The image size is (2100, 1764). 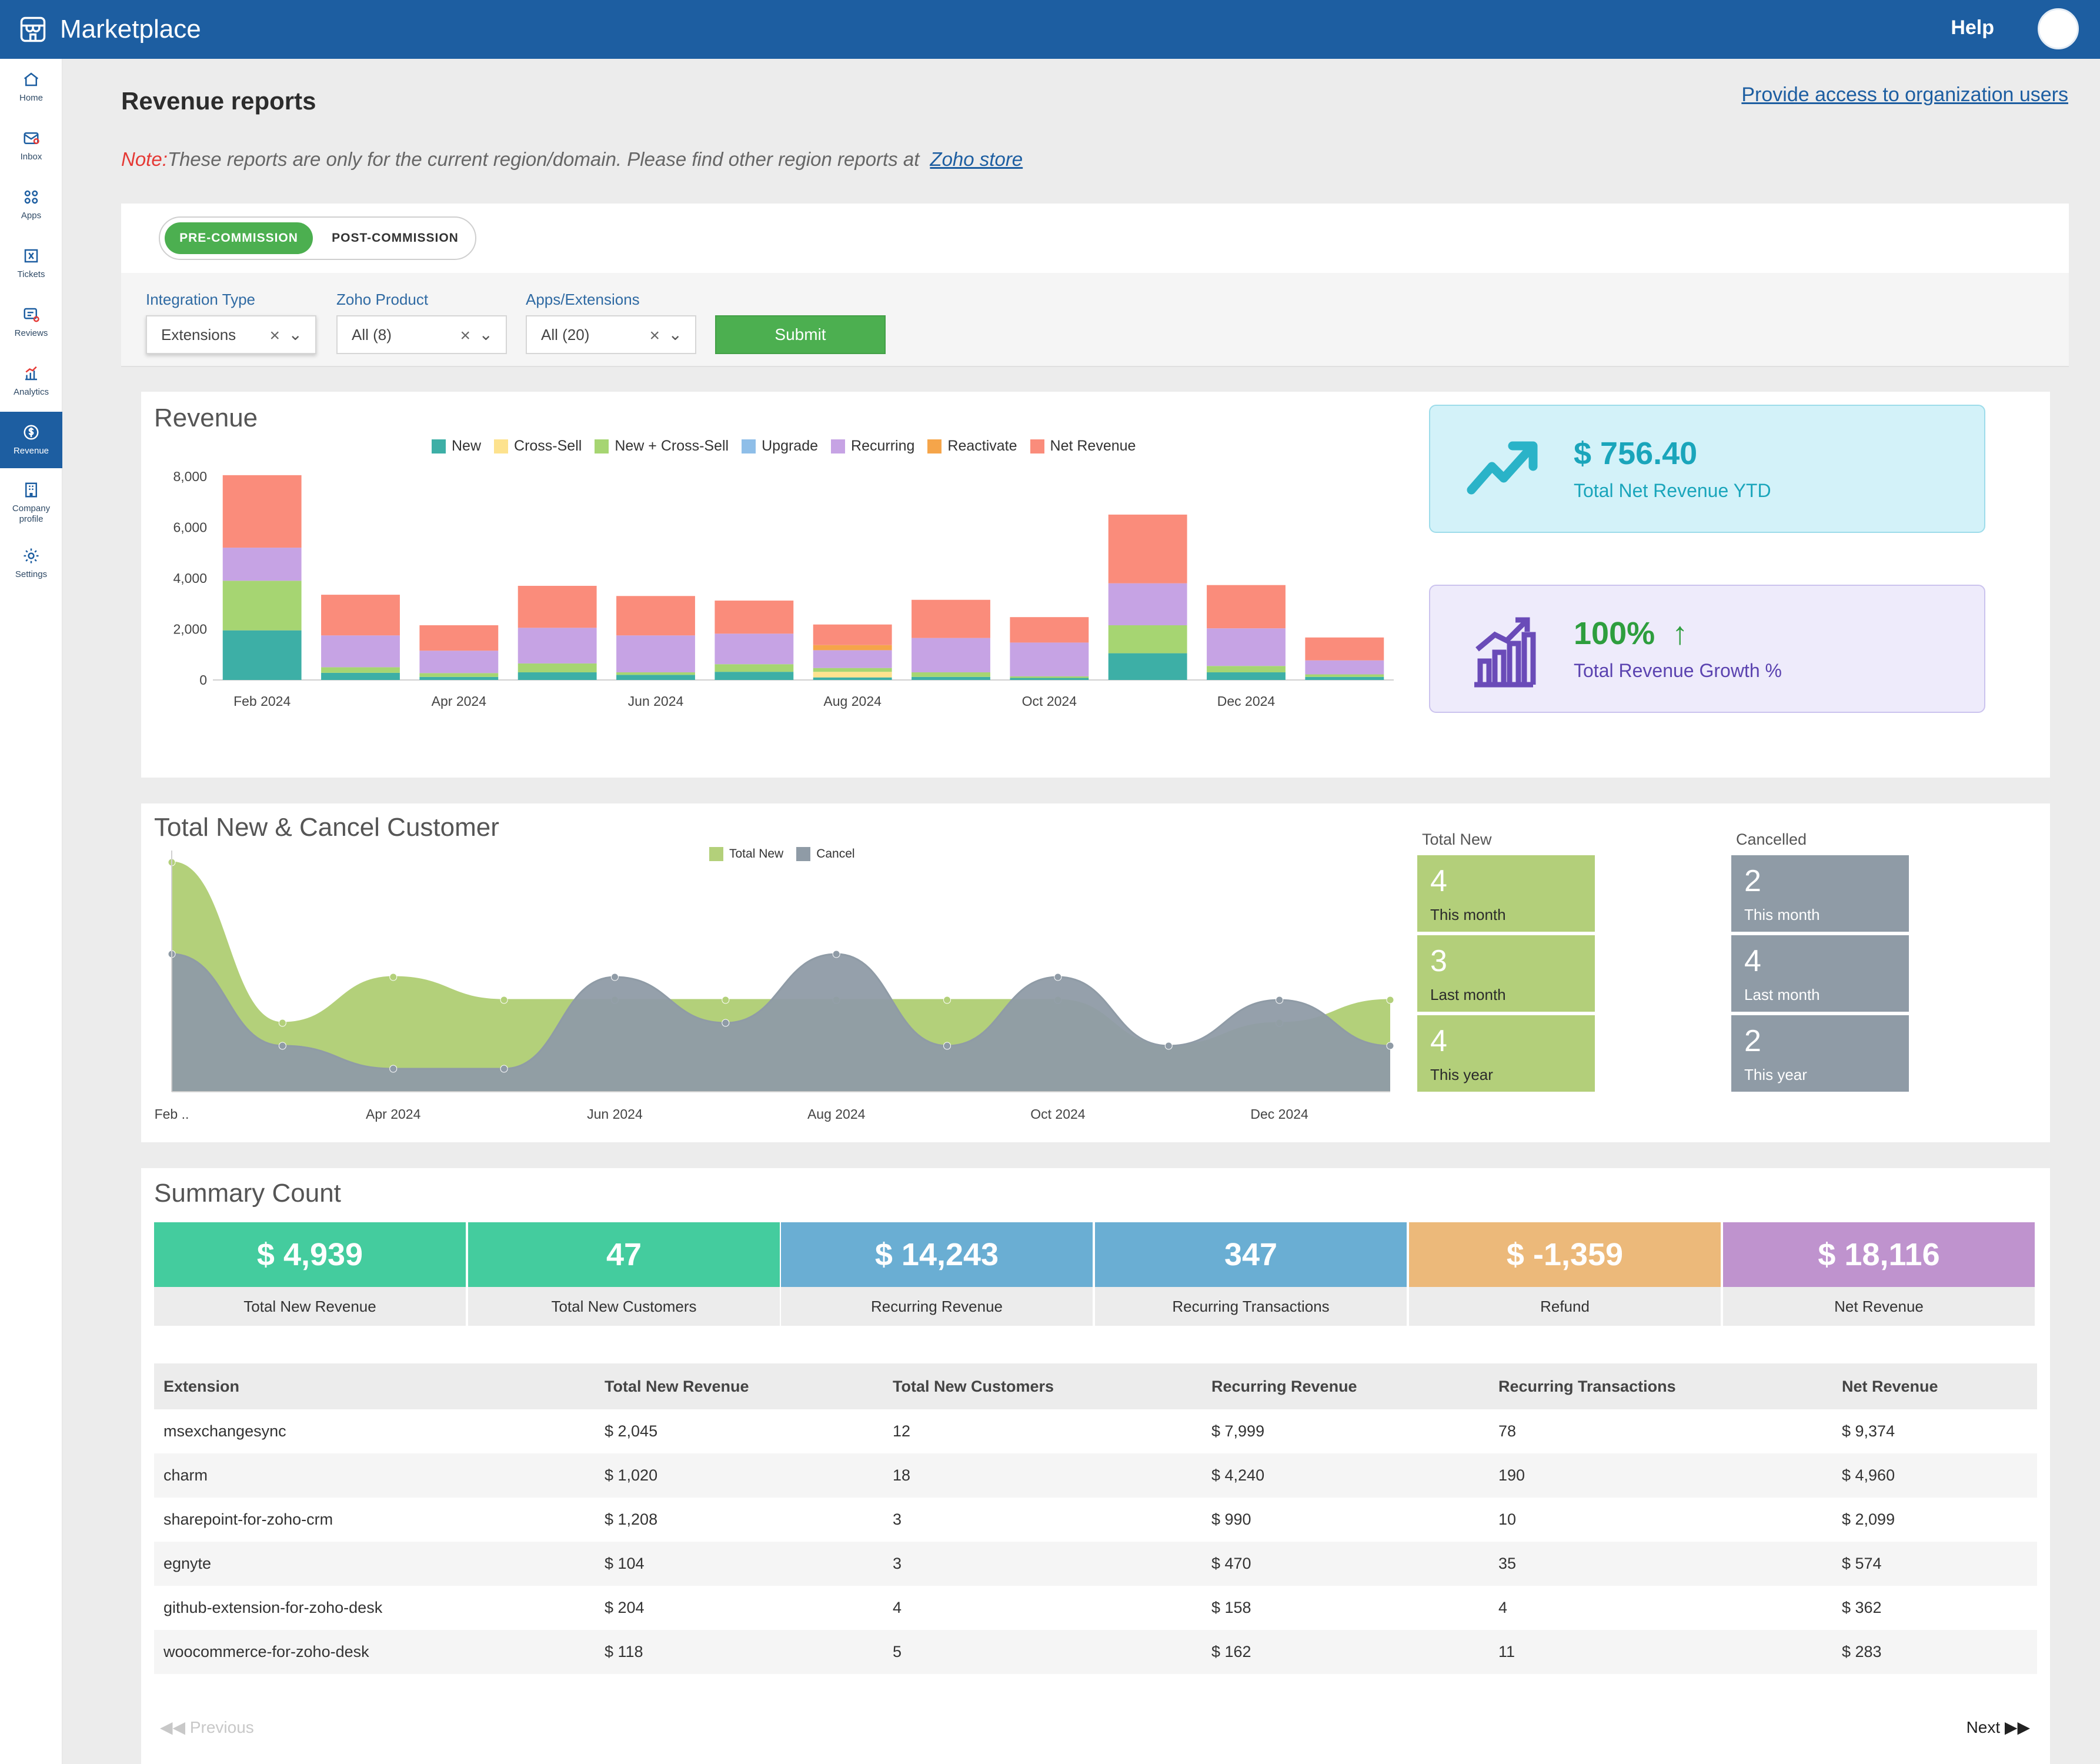 What do you see at coordinates (31, 146) in the screenshot?
I see `sidebar-item-inbox: Inbox` at bounding box center [31, 146].